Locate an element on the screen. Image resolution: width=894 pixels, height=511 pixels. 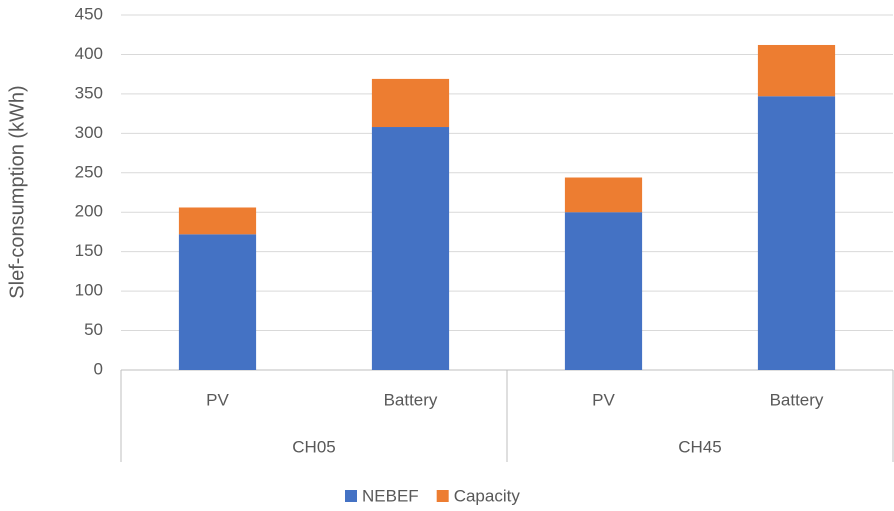
y-axis-title: Slef-consumption (kWh) is located at coordinates (17, 191).